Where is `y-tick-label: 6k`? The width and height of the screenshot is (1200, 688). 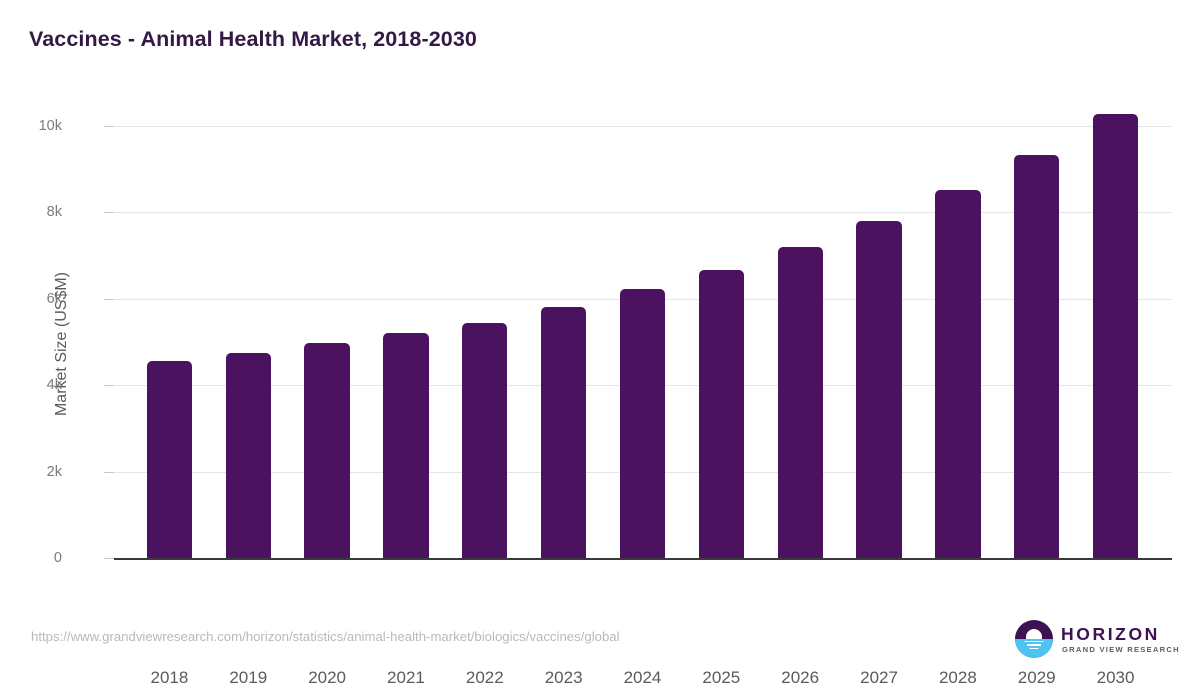 y-tick-label: 6k is located at coordinates (54, 298).